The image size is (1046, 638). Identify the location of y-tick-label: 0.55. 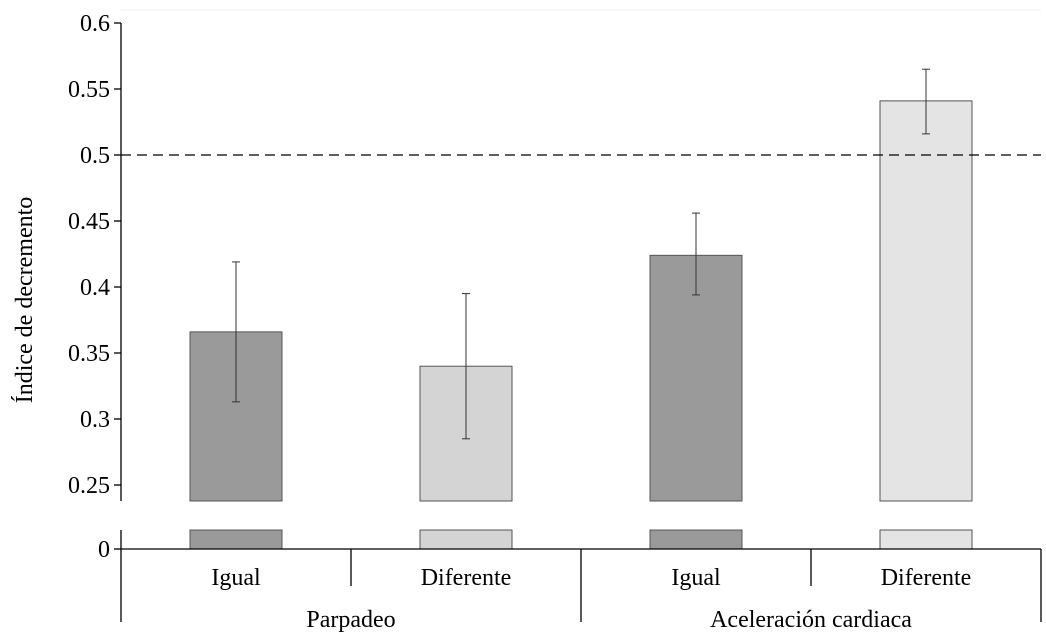
(89, 90).